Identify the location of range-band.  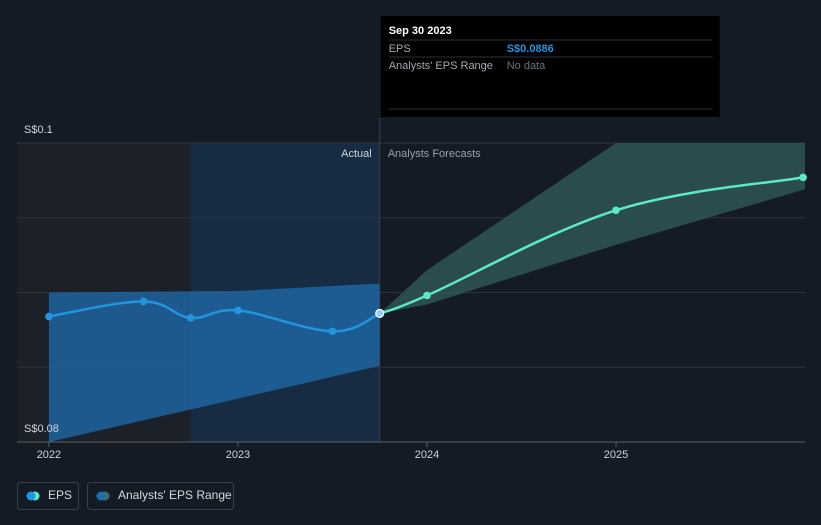
(214, 362).